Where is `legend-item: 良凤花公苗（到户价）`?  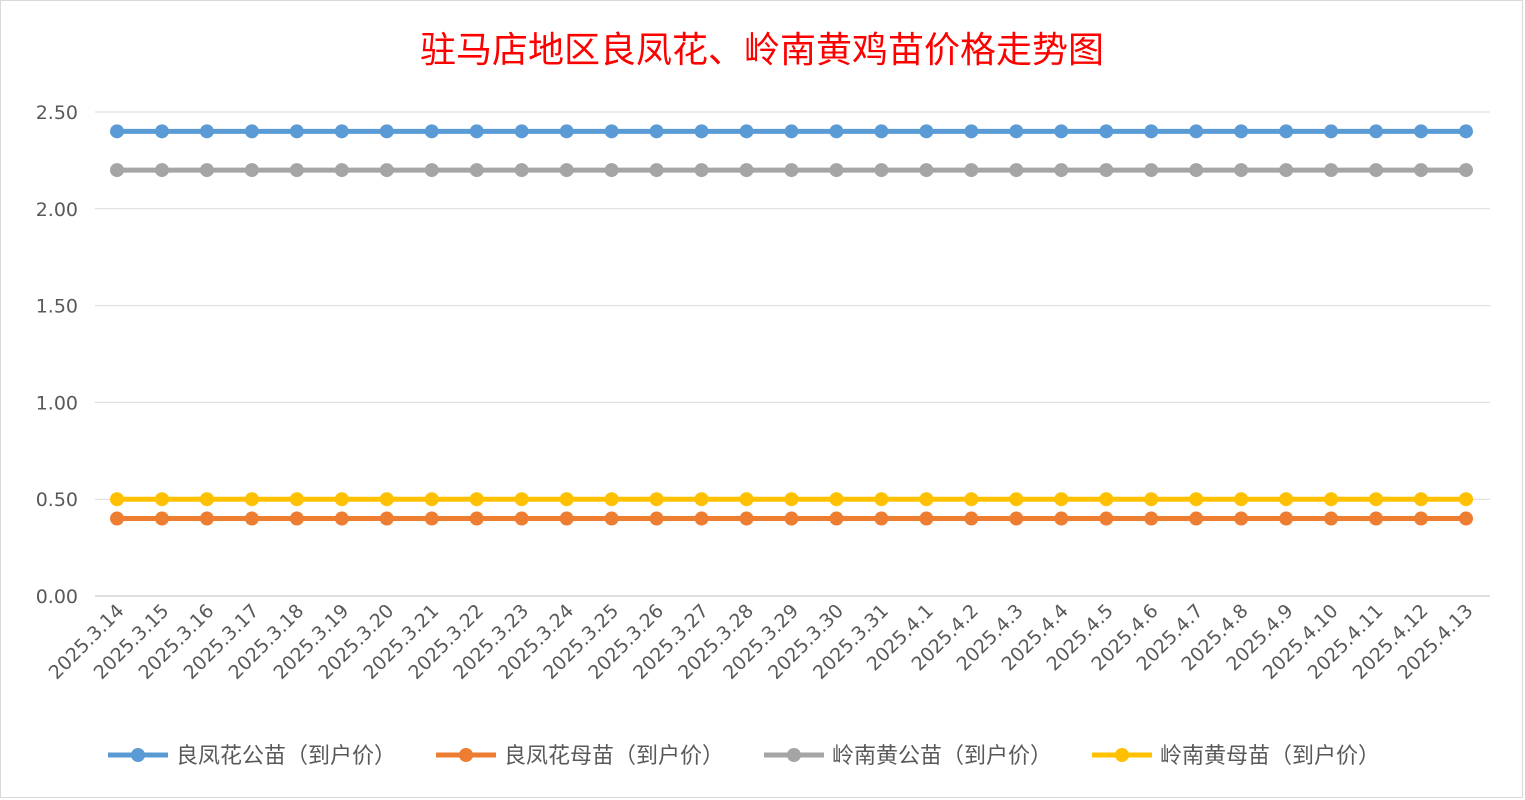
legend-item: 良凤花公苗（到户价） is located at coordinates (252, 756).